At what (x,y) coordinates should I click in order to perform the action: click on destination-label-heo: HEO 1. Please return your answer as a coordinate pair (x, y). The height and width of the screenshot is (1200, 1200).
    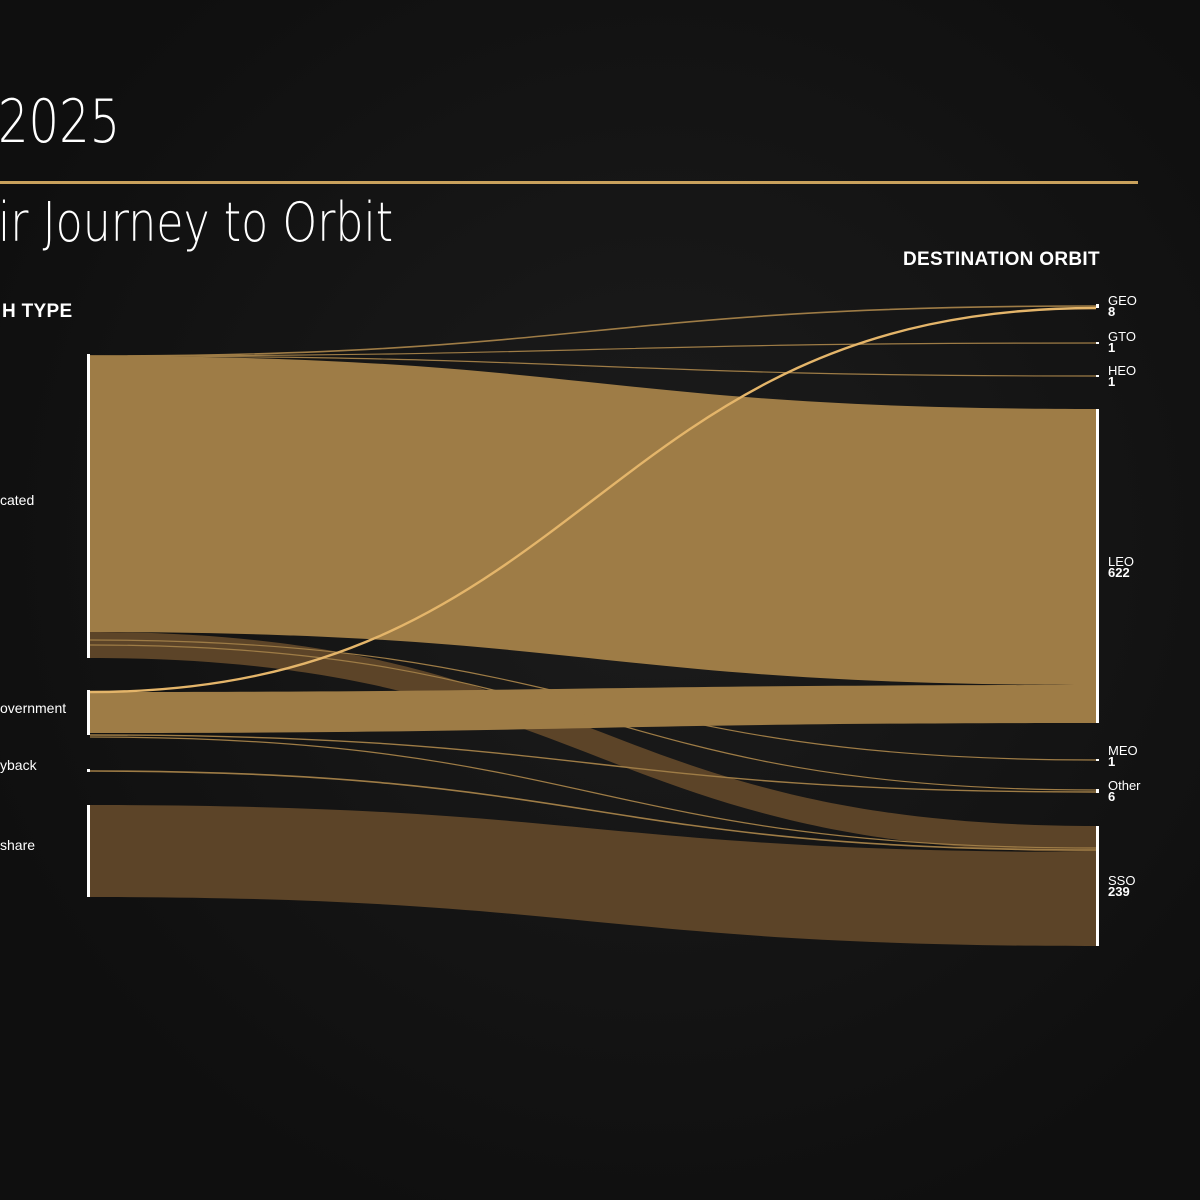
    Looking at the image, I should click on (1122, 376).